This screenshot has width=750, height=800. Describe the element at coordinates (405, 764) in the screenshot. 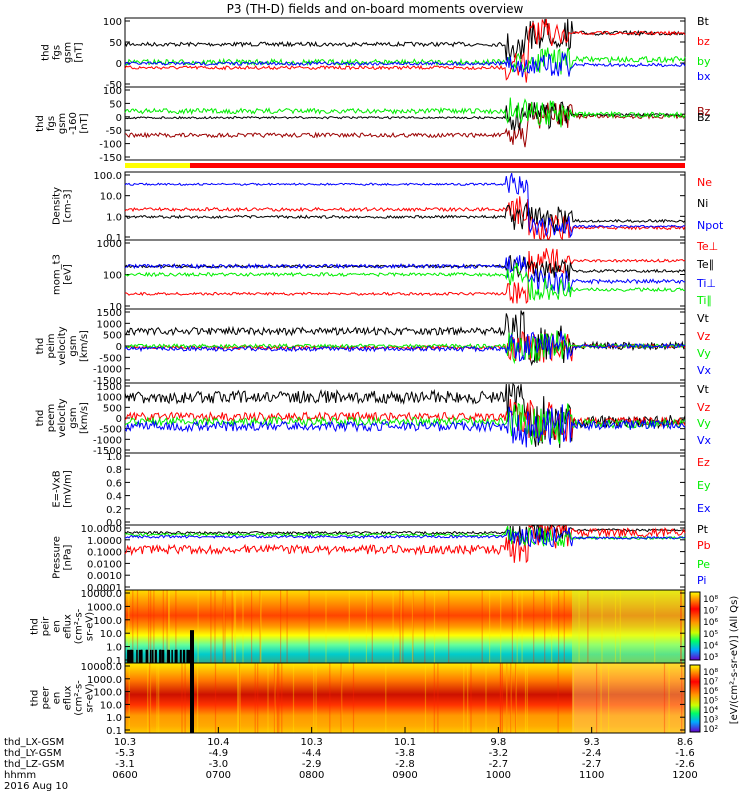

I see `x-tick-label: -2.8` at that location.